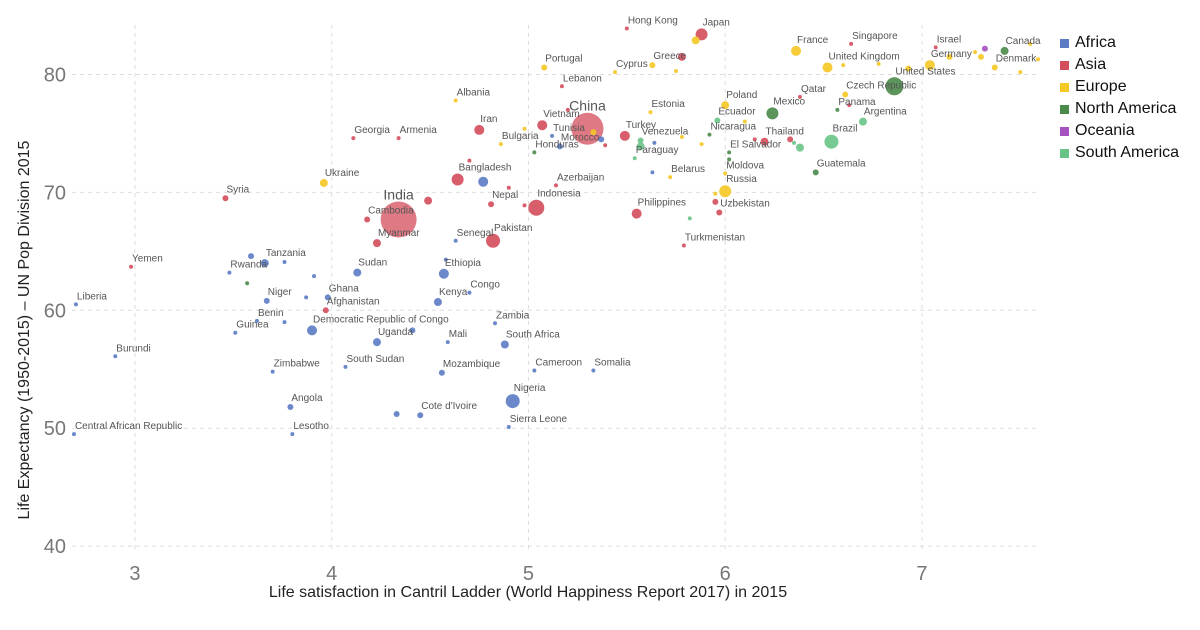 The height and width of the screenshot is (630, 1200). What do you see at coordinates (520, 136) in the screenshot?
I see `point-label: Bulgaria` at bounding box center [520, 136].